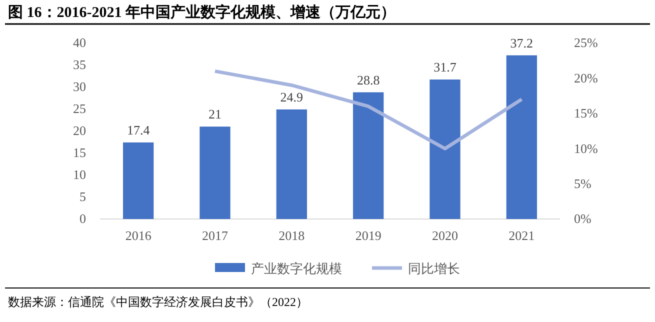 The width and height of the screenshot is (655, 322). Describe the element at coordinates (79, 108) in the screenshot. I see `y-tick-label: 25` at that location.